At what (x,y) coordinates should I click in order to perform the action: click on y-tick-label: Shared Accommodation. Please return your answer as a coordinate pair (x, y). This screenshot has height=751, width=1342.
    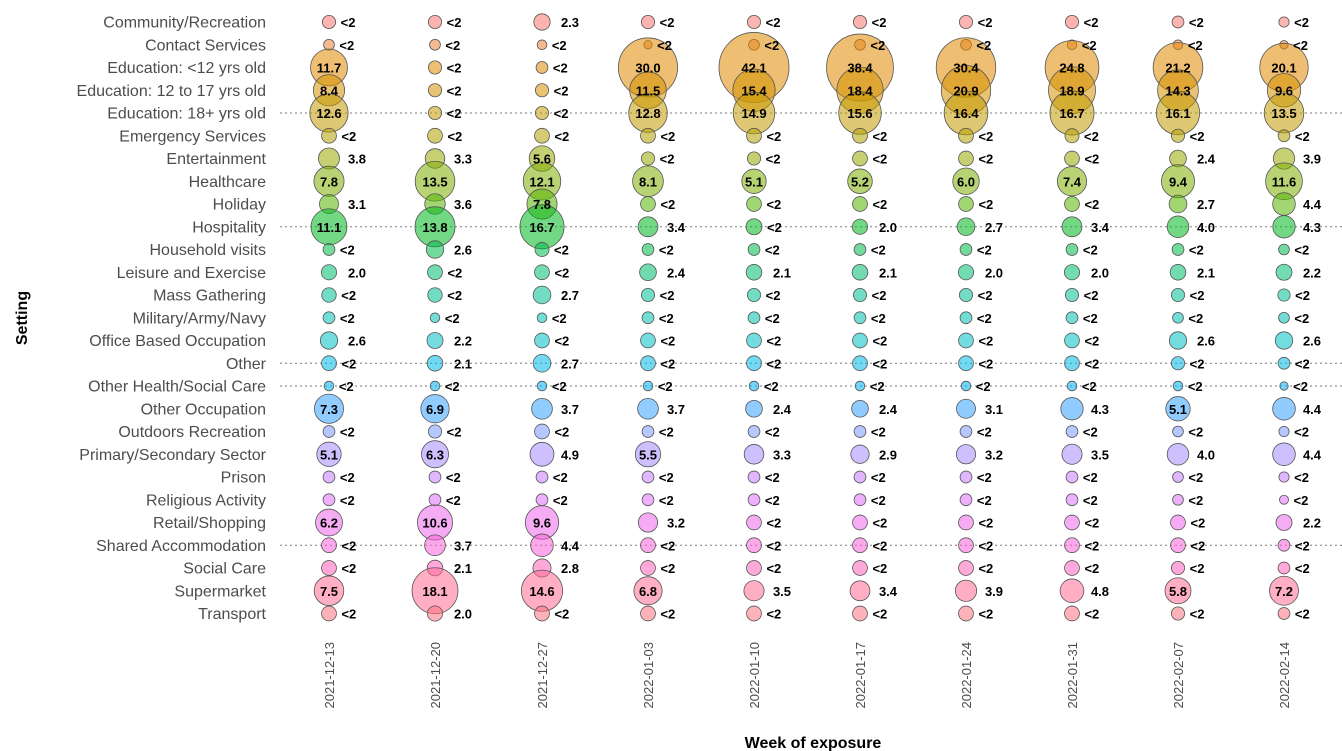
    Looking at the image, I should click on (181, 546).